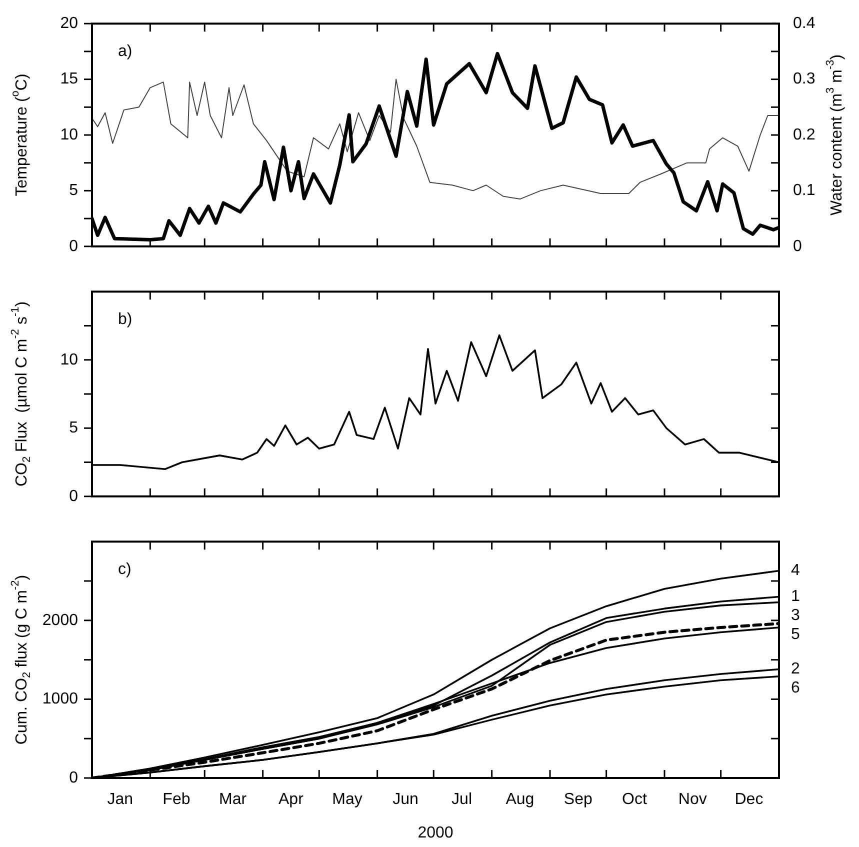  Describe the element at coordinates (60, 620) in the screenshot. I see `y-tick-label: 2000` at that location.